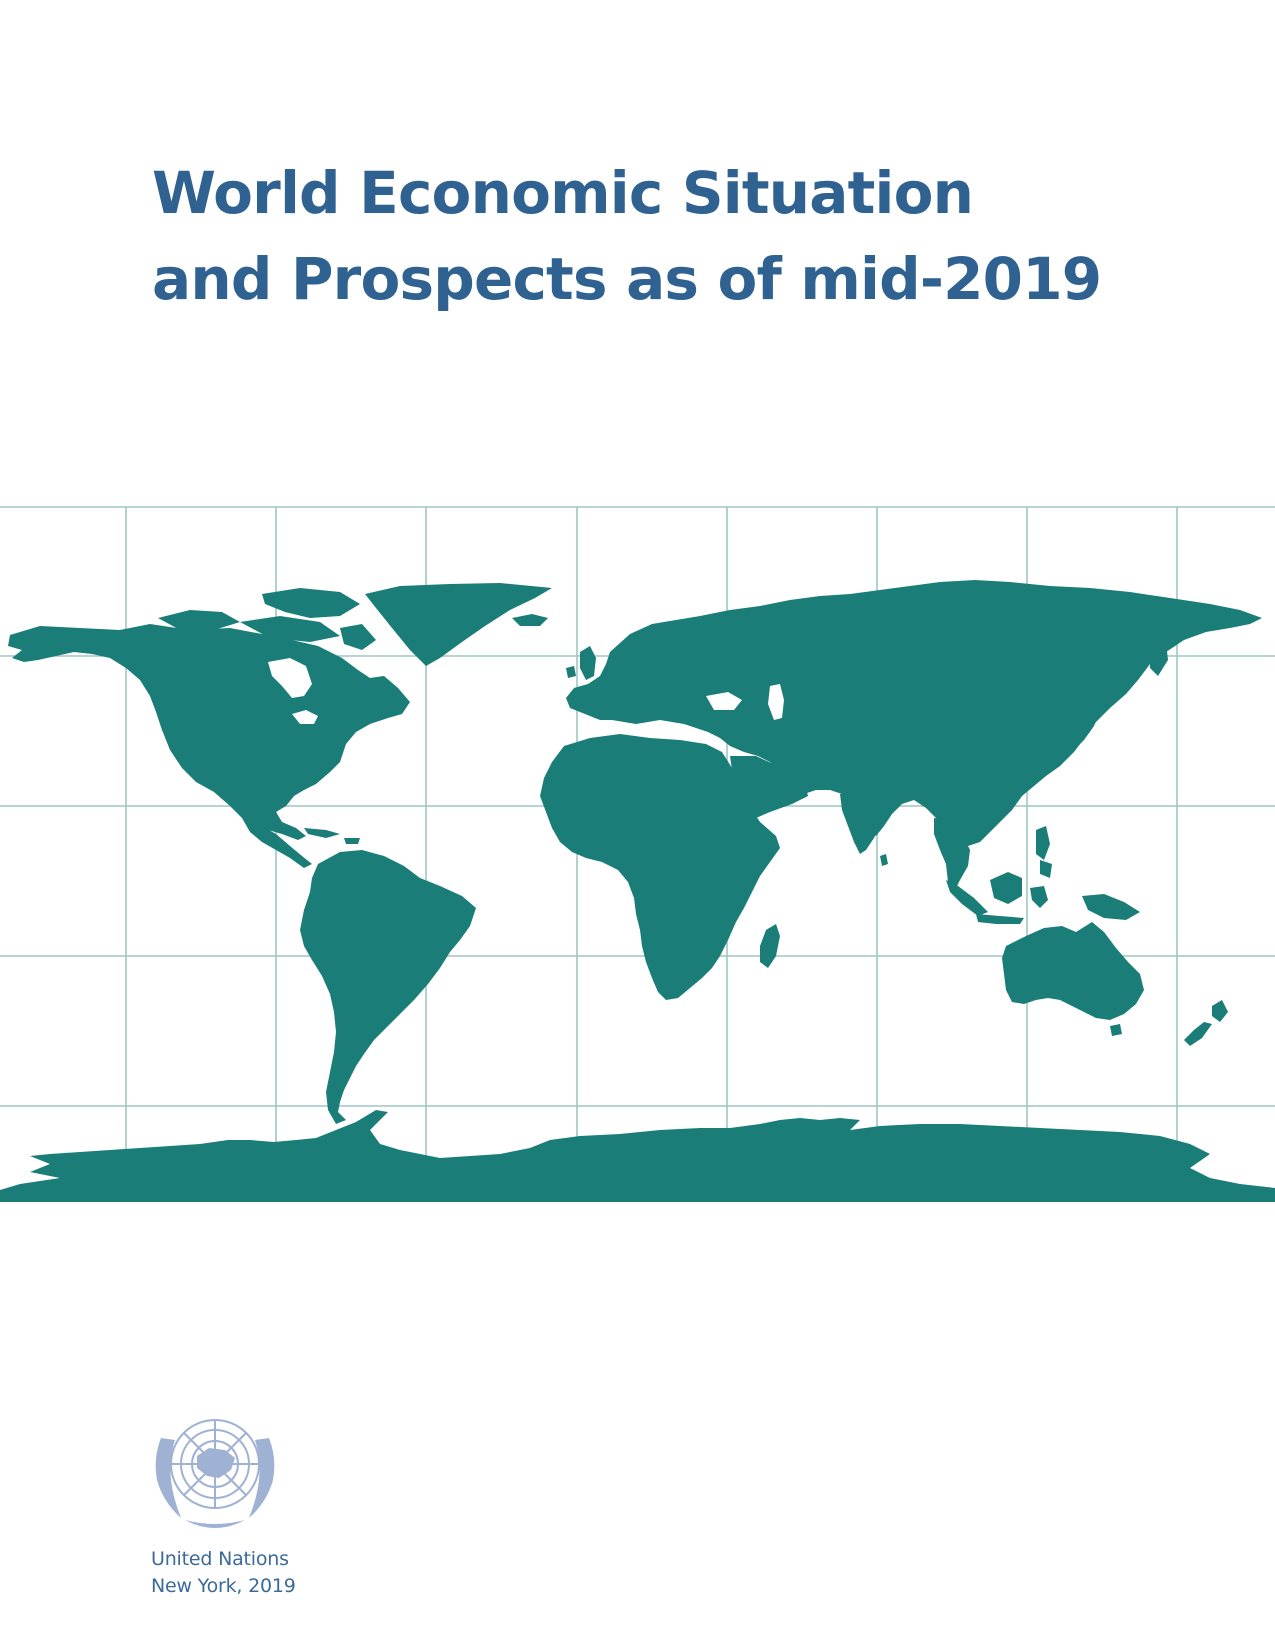  Describe the element at coordinates (914, 713) in the screenshot. I see `eurasia-shape` at that location.